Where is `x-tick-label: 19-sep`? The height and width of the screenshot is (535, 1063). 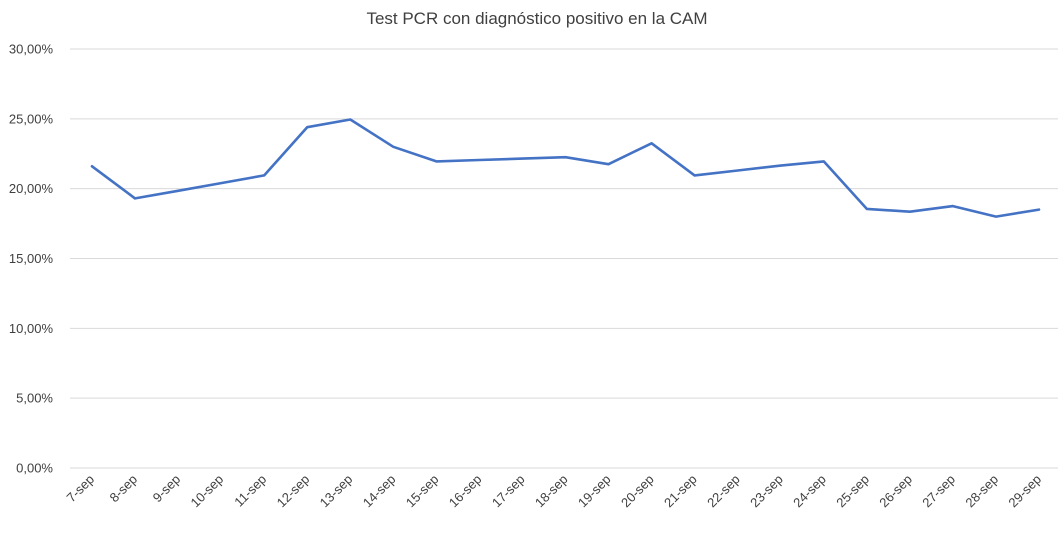
x-tick-label: 19-sep is located at coordinates (594, 491).